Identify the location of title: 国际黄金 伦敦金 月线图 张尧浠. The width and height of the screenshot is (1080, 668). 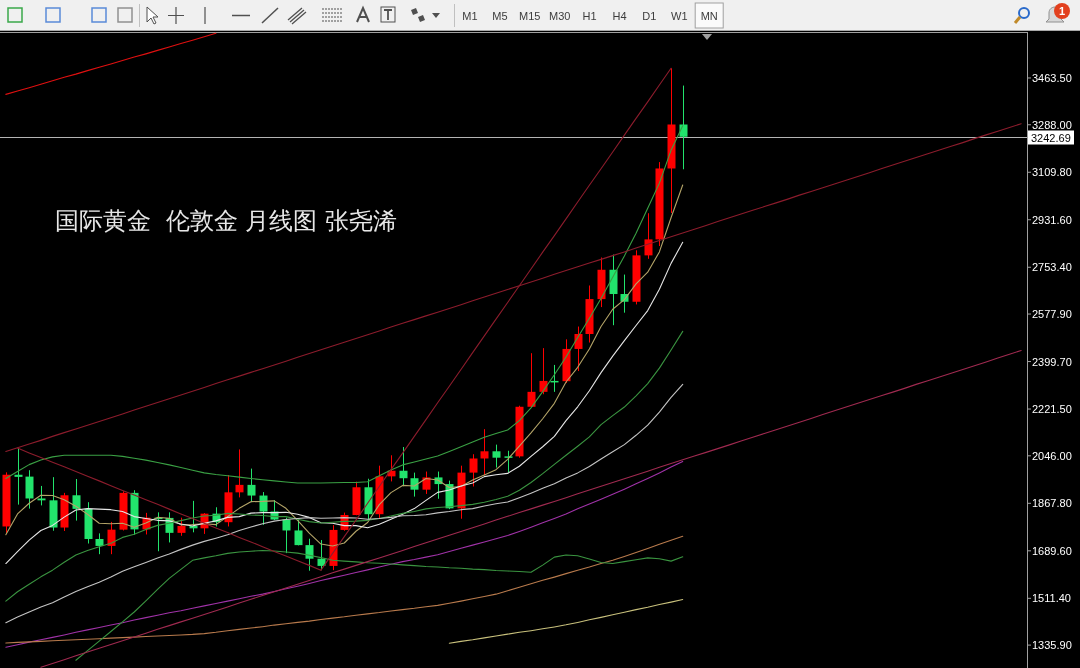
(226, 221).